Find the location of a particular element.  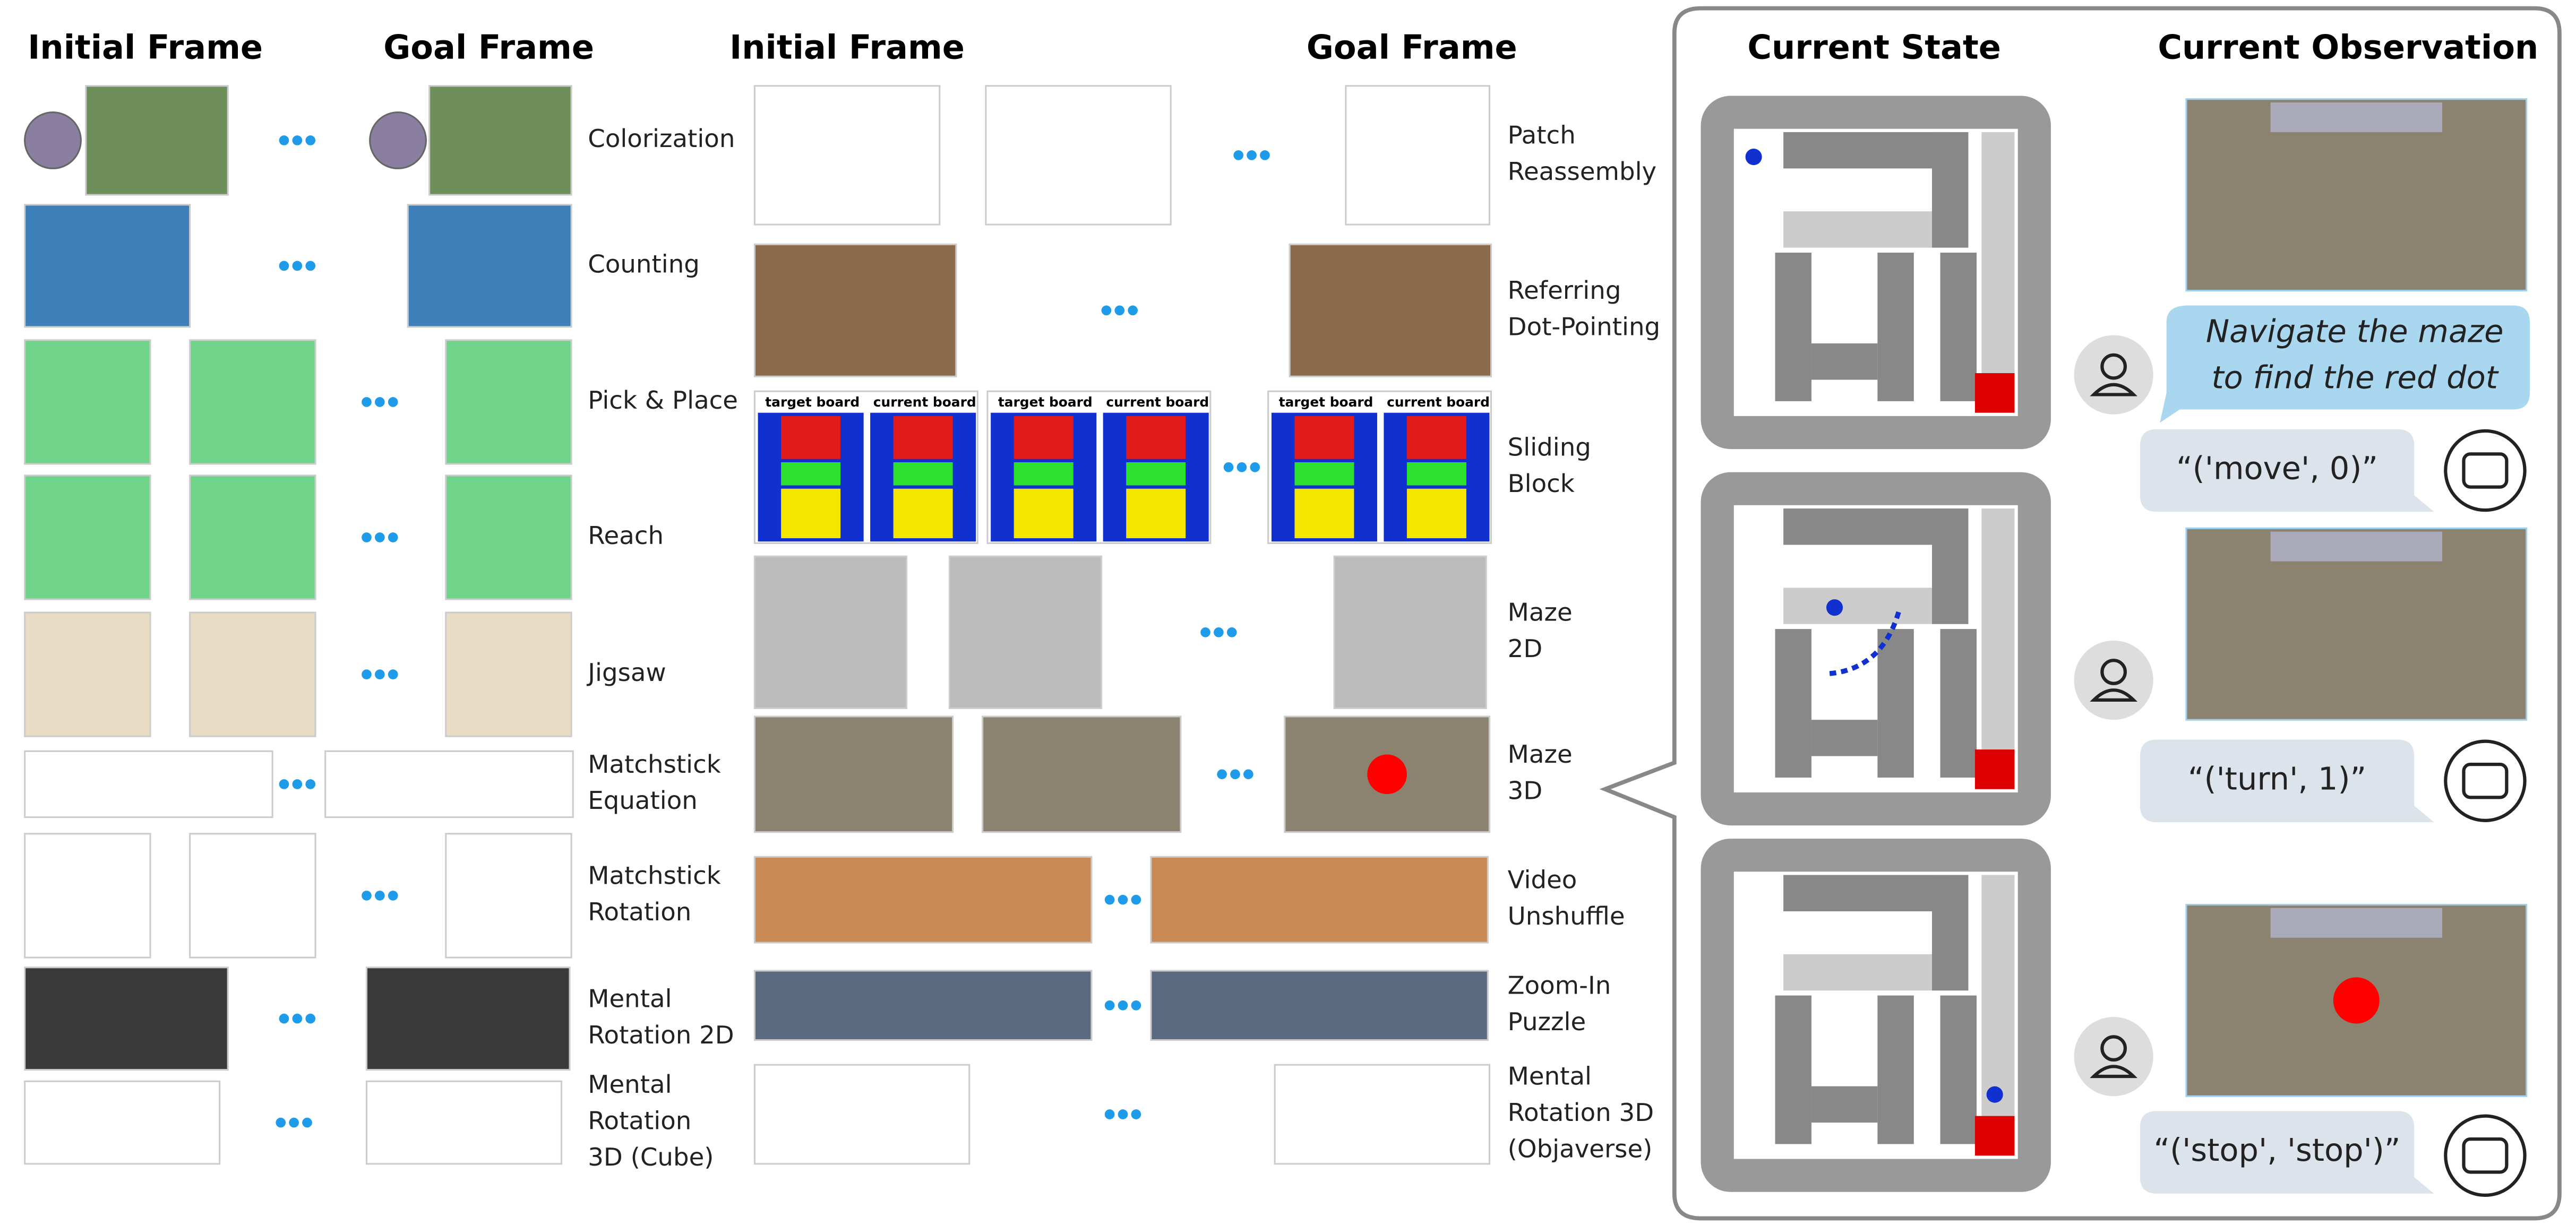

task-label: 3D is located at coordinates (1526, 791).